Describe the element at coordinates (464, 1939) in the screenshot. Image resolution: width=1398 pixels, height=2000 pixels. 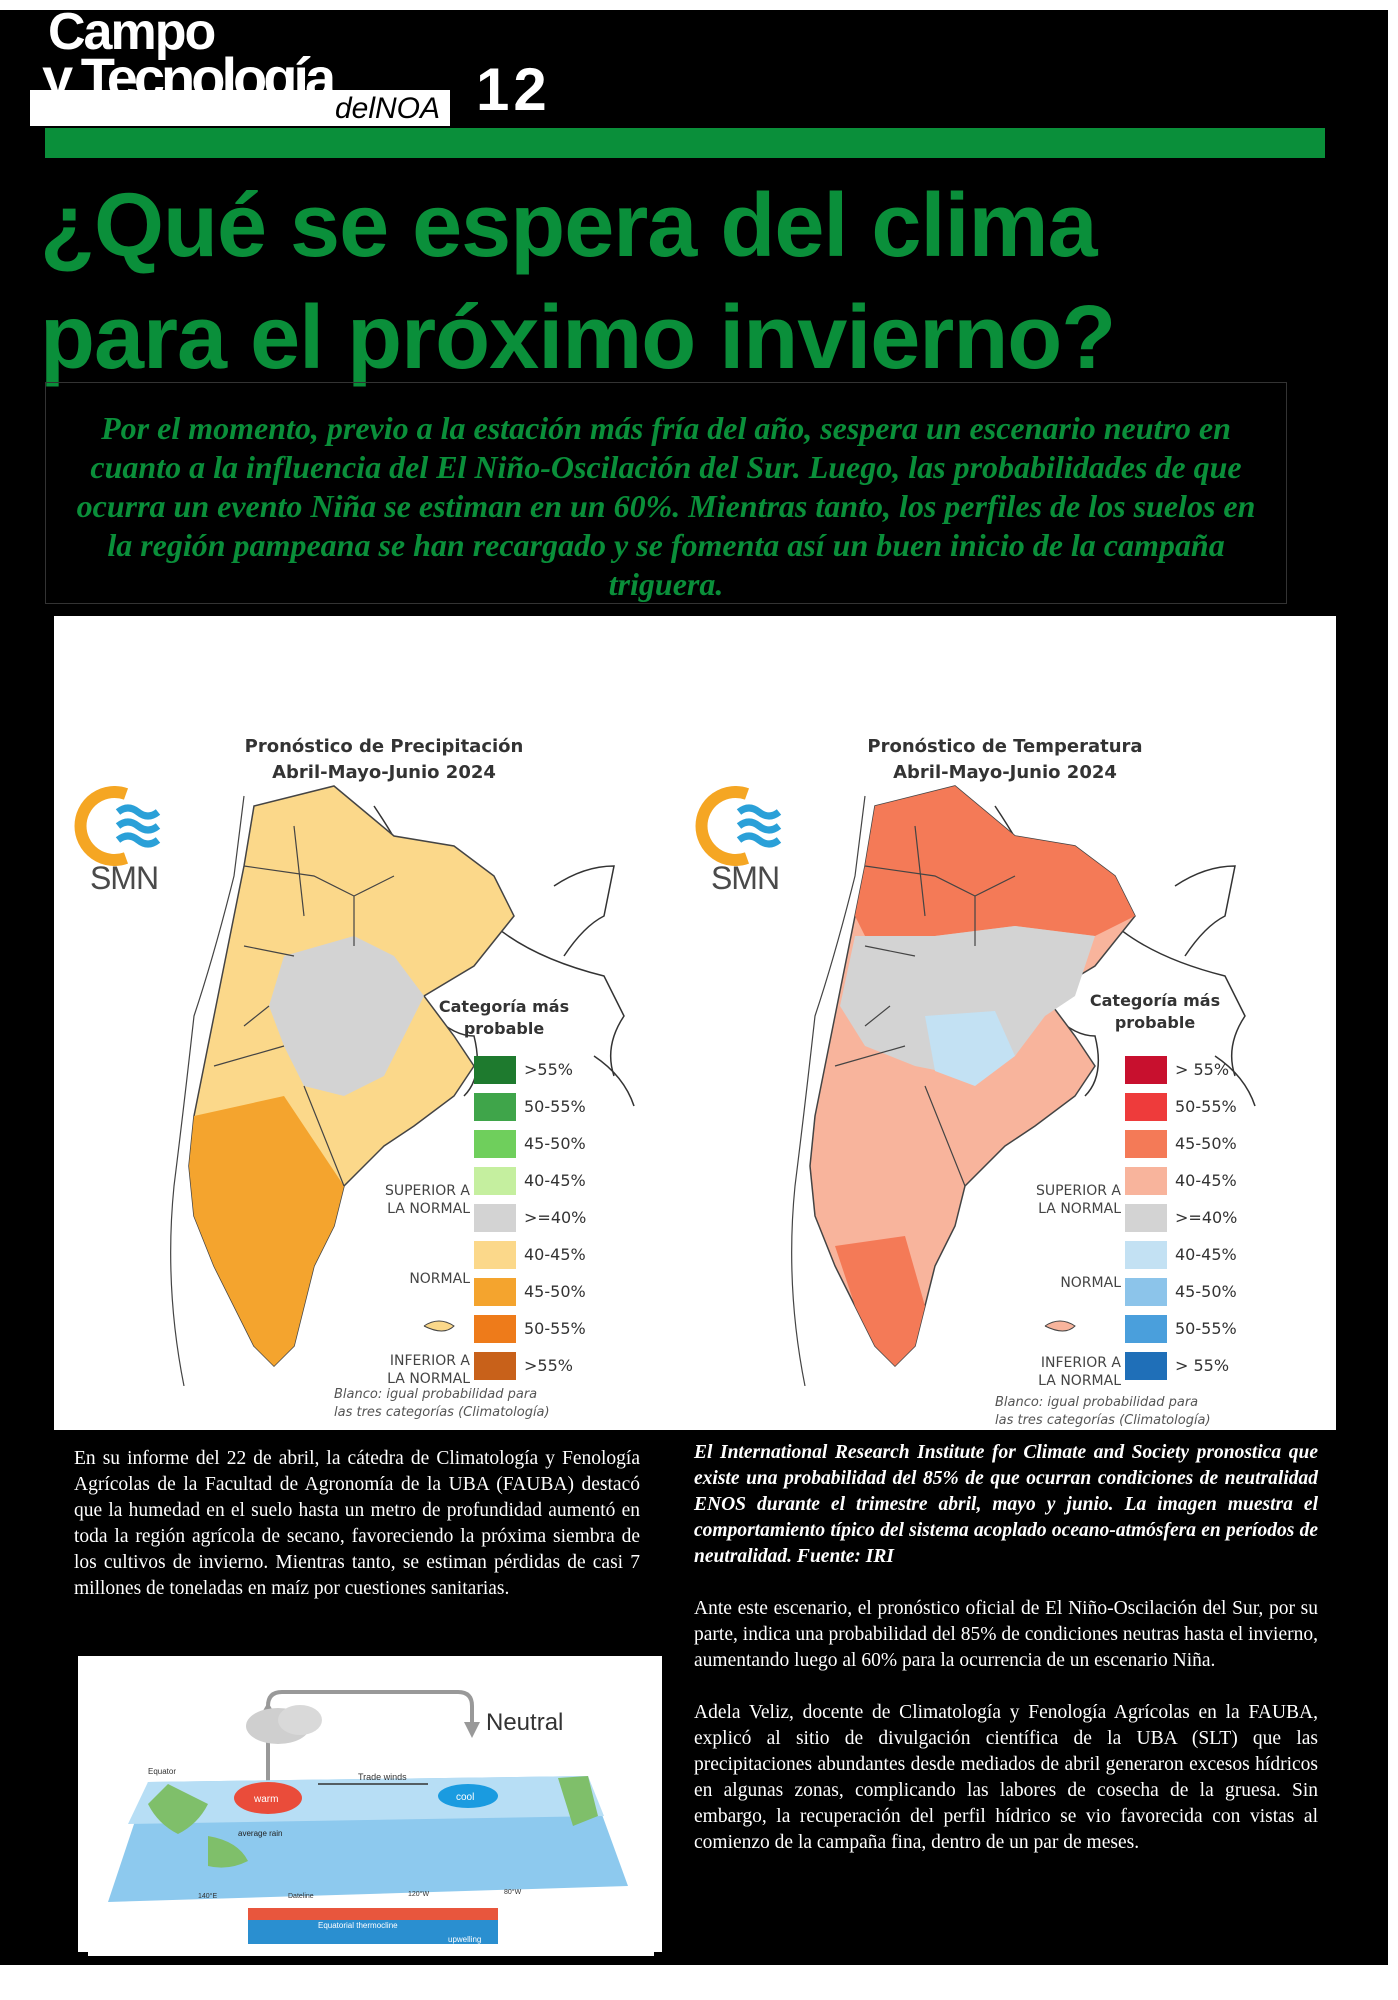
I see `upwelling-label: upwelling` at that location.